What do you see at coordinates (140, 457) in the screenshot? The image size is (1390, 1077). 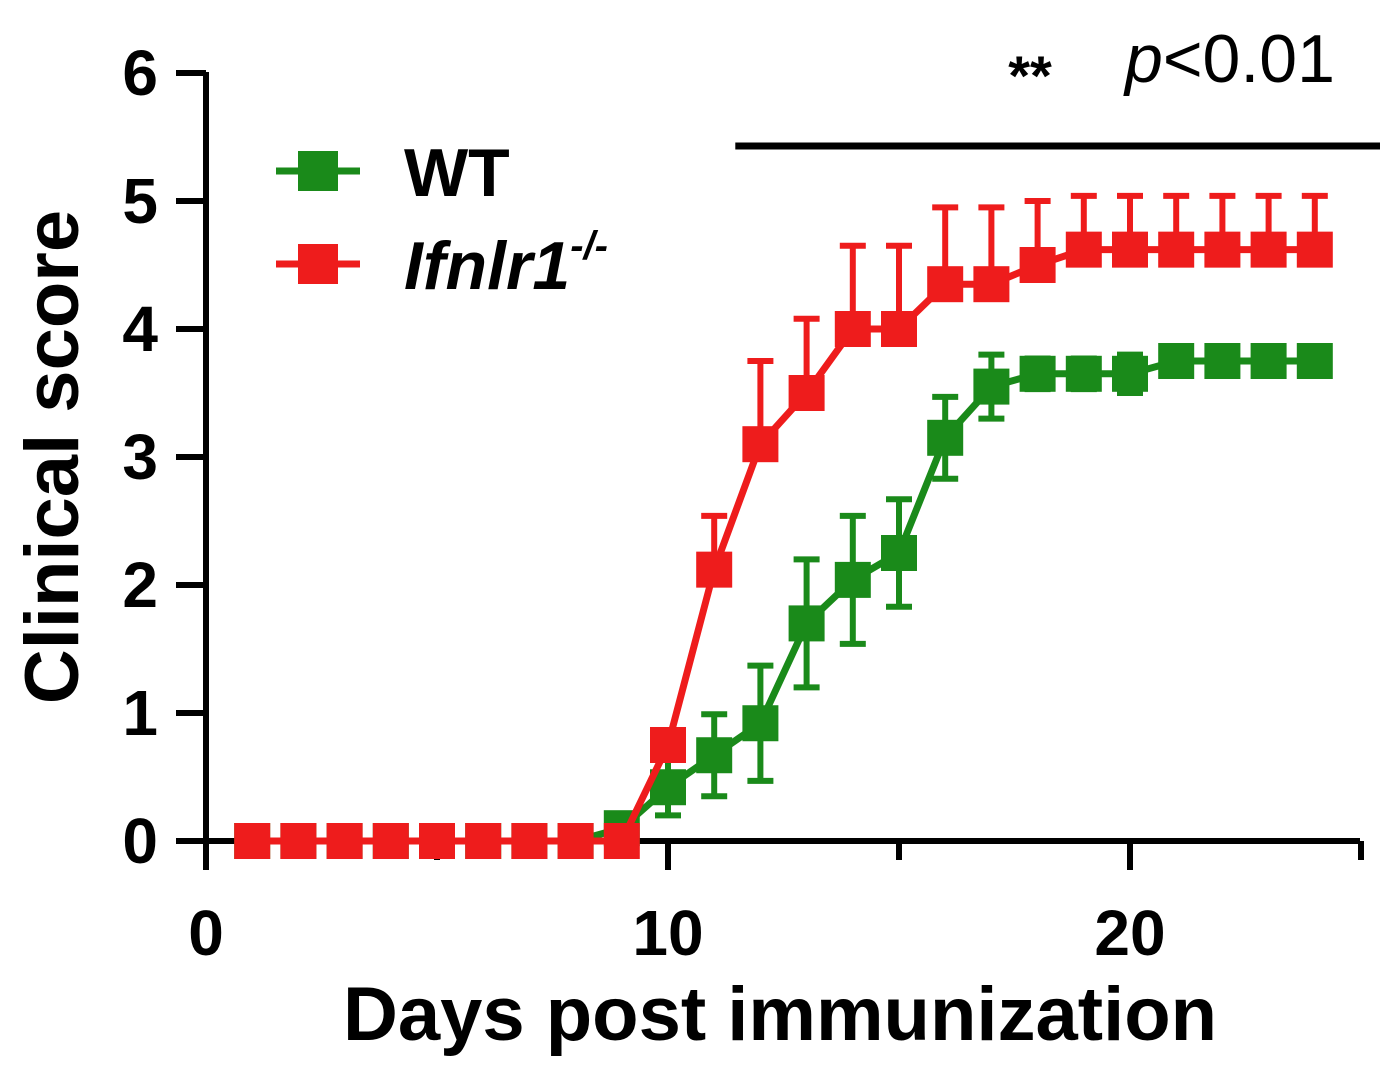 I see `y-tick-label: 3` at bounding box center [140, 457].